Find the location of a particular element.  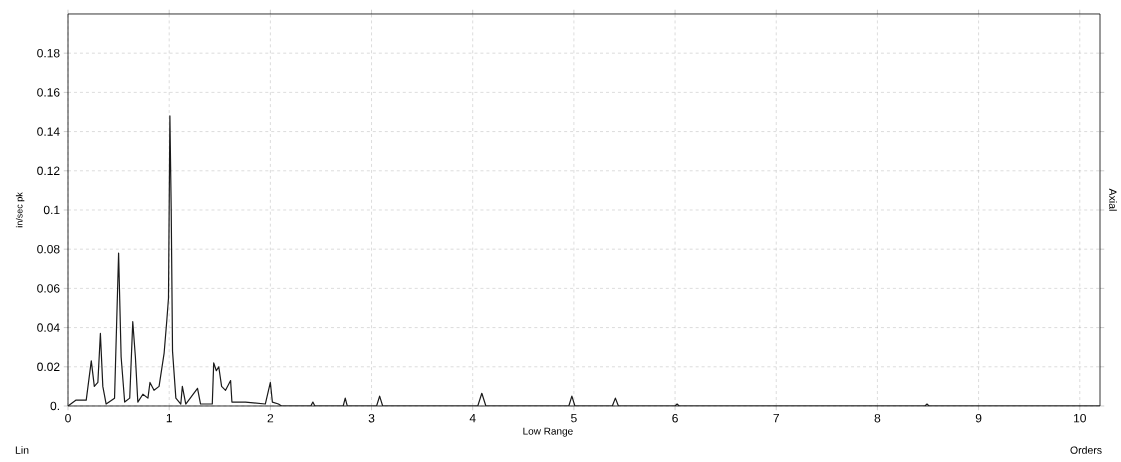

x-tick-label: 4 is located at coordinates (472, 418).